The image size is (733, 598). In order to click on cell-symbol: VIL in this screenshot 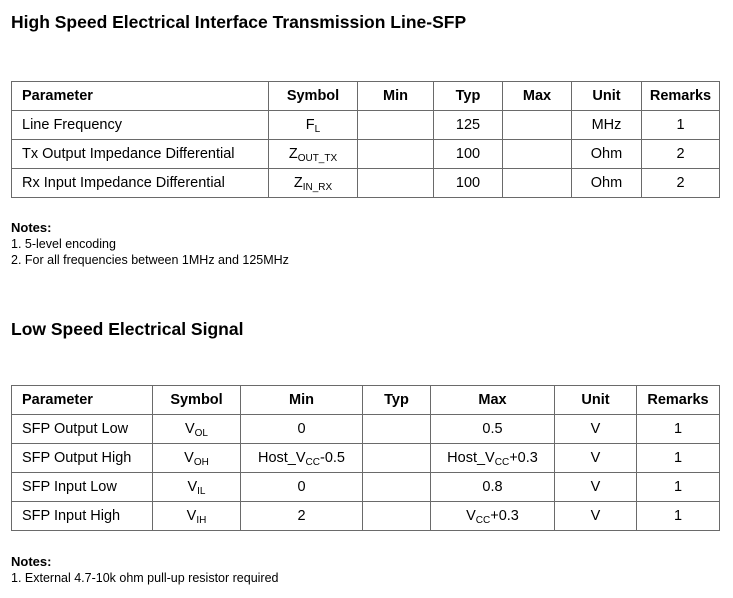, I will do `click(196, 487)`.